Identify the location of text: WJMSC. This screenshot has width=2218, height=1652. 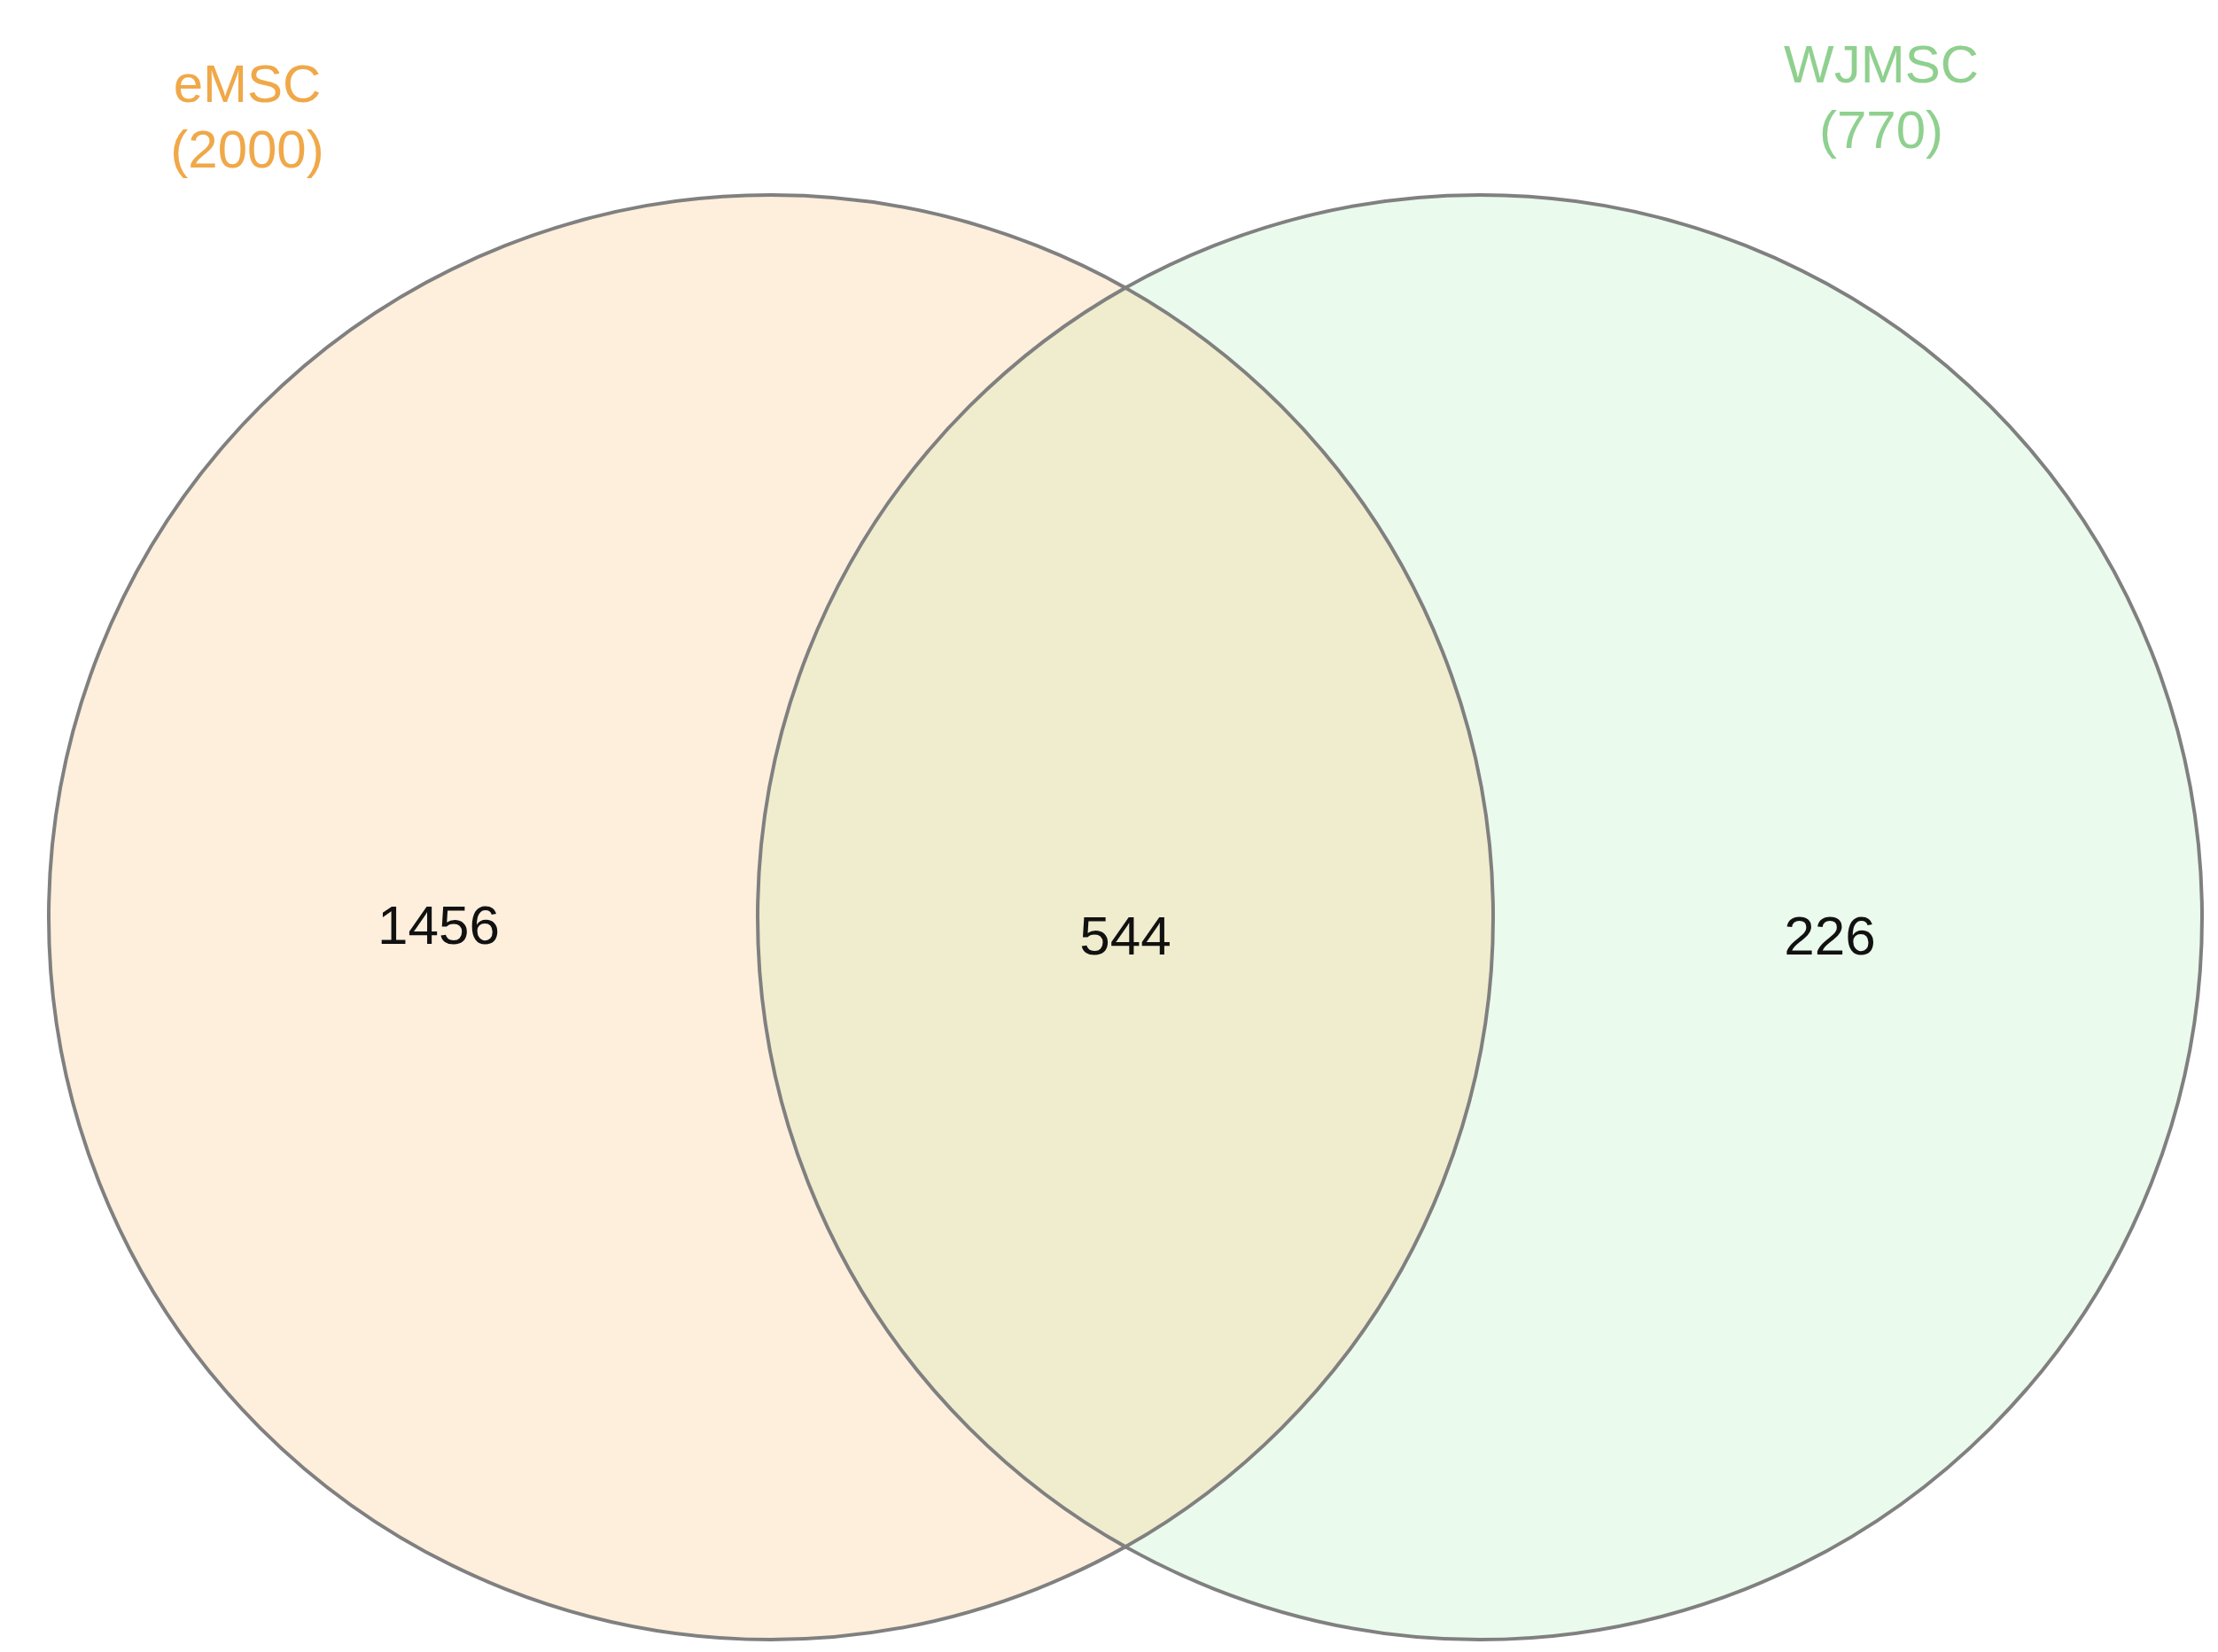
(1881, 64).